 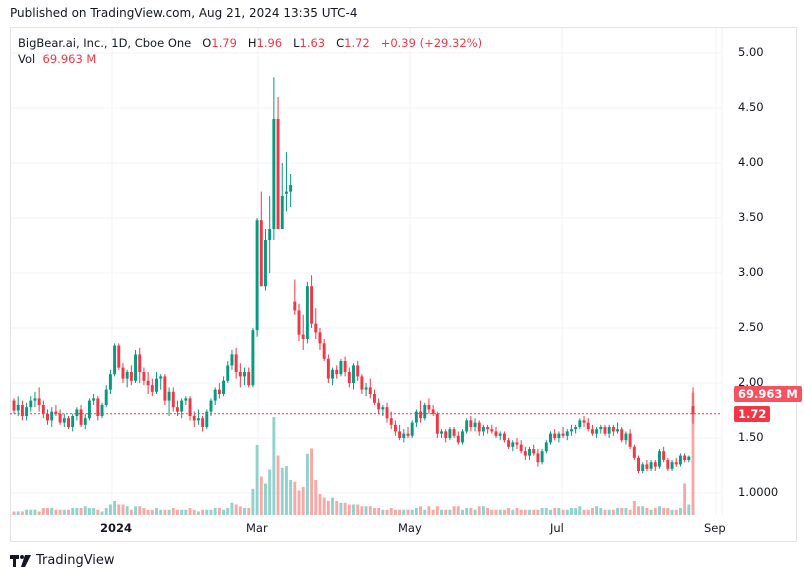 I want to click on price-tick-label: 4.00, so click(x=751, y=162).